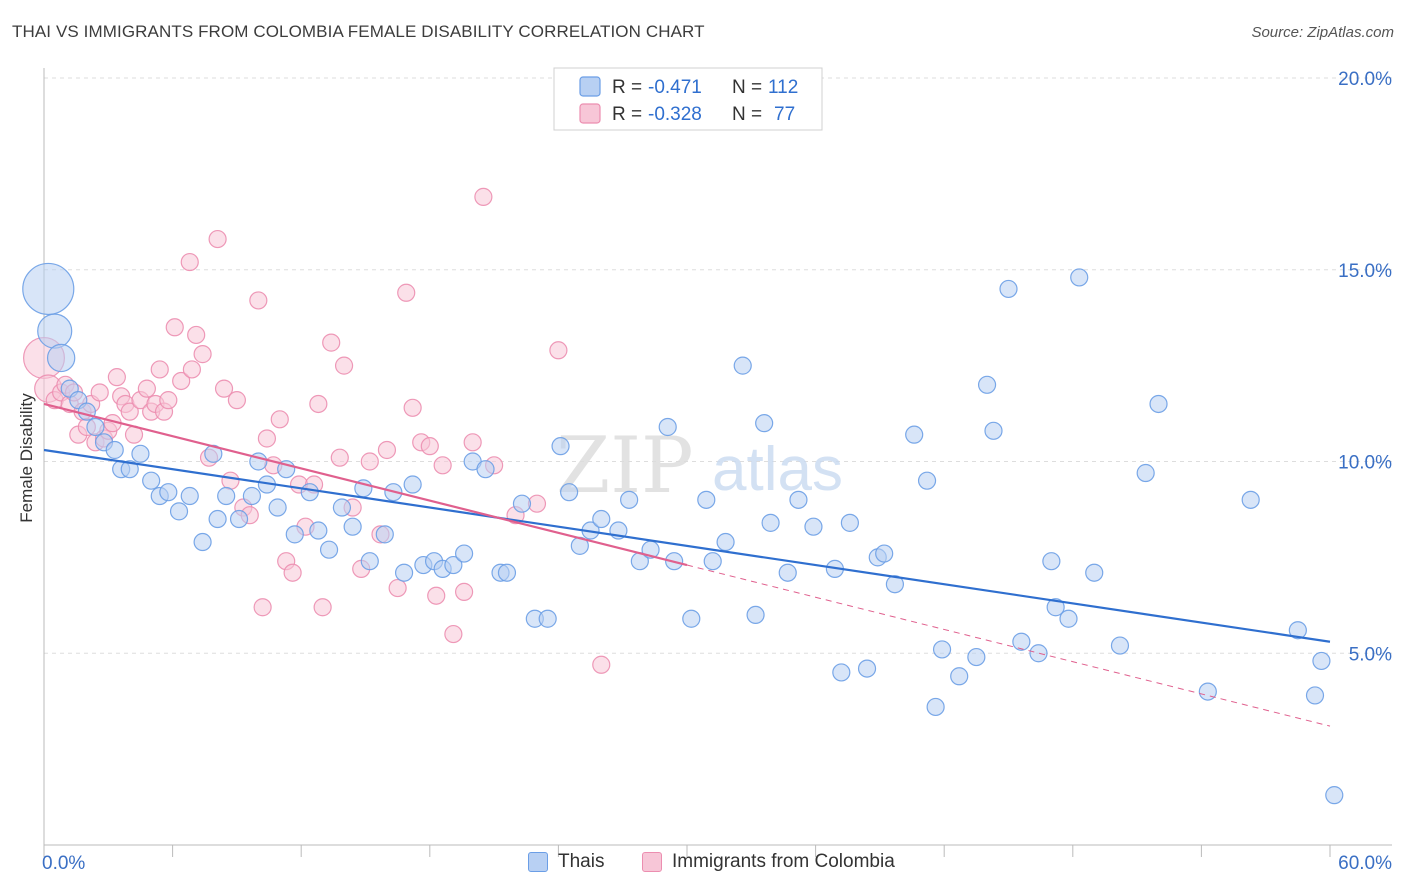  Describe the element at coordinates (1322, 32) in the screenshot. I see `chart-source: Source: ZipAtlas.com` at that location.